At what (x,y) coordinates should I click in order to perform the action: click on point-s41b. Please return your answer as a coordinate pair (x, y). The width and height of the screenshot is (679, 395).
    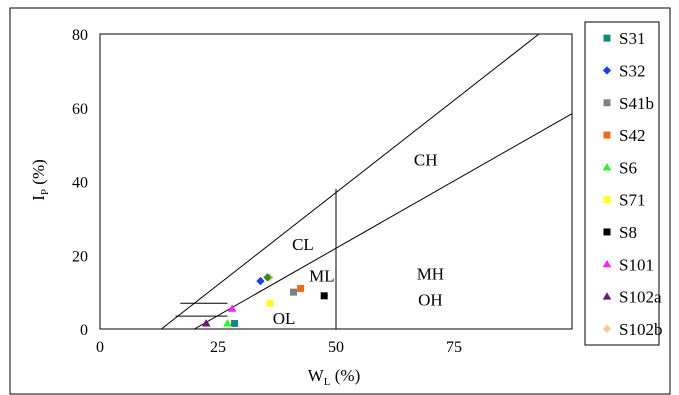
    Looking at the image, I should click on (294, 292).